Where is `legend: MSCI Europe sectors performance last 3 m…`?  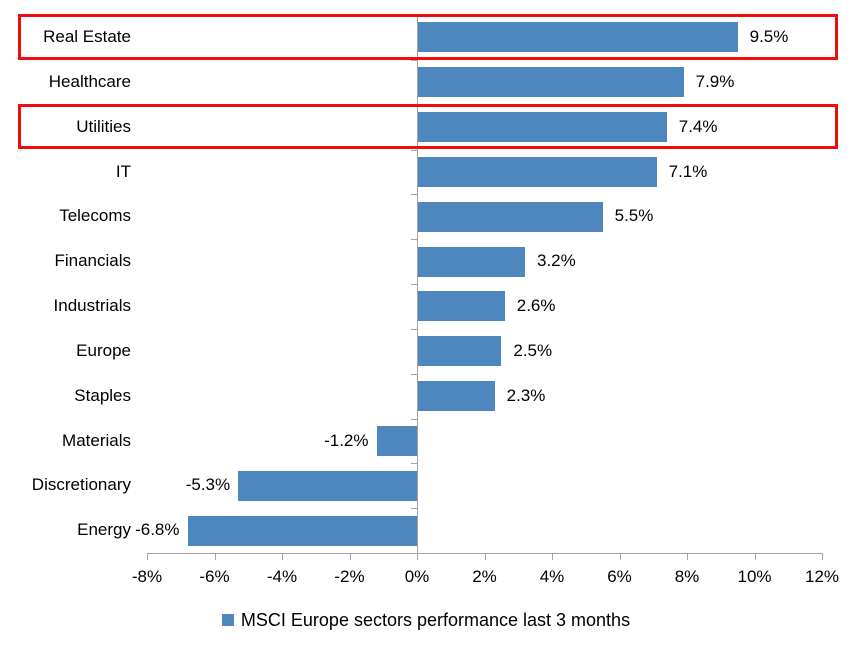
legend: MSCI Europe sectors performance last 3 m… is located at coordinates (426, 620).